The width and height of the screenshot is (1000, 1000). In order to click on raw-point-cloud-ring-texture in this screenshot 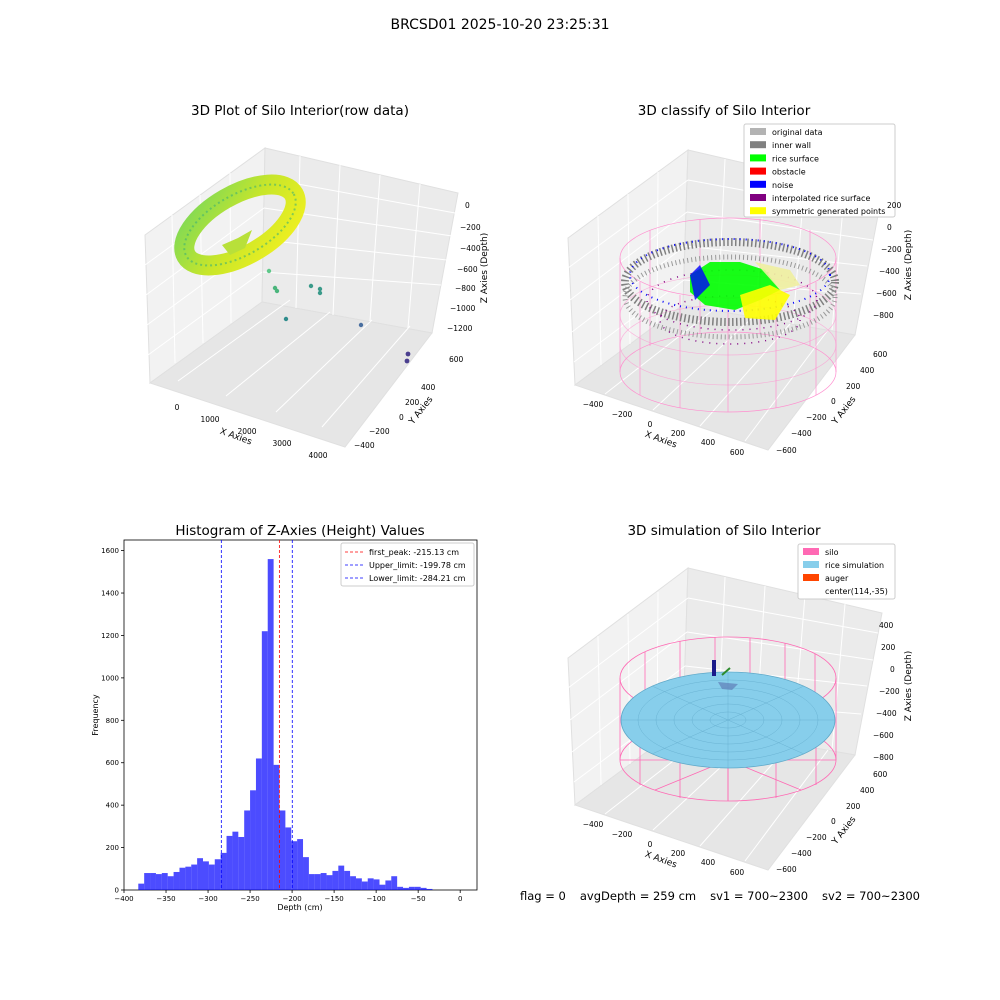, I will do `click(240, 225)`.